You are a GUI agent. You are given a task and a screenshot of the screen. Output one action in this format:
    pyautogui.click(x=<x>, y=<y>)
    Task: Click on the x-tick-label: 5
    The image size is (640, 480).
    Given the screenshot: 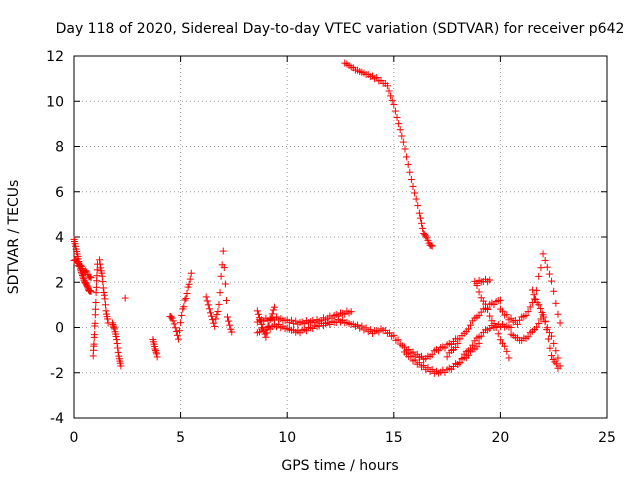 What is the action you would take?
    pyautogui.click(x=180, y=438)
    